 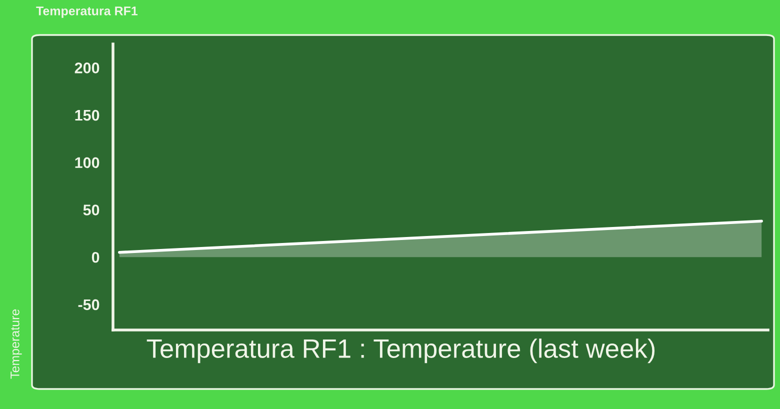 I want to click on y-tick-label: 150, so click(x=87, y=115).